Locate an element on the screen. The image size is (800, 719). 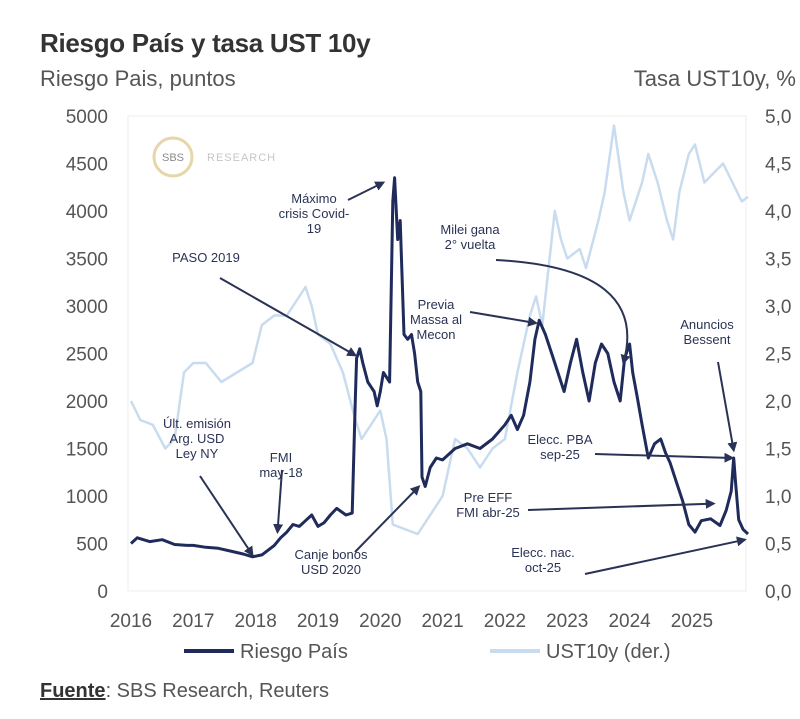
chart-title: Riesgo País y tasa UST 10y is located at coordinates (205, 43).